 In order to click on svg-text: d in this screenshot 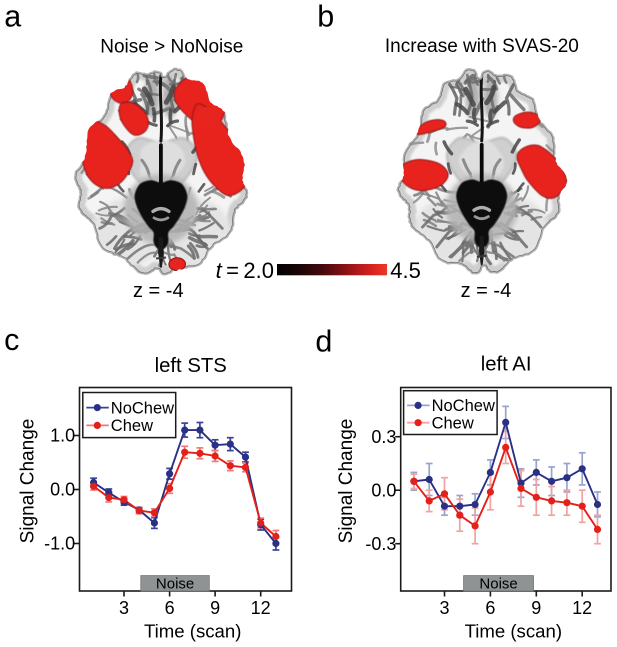, I will do `click(323, 342)`.